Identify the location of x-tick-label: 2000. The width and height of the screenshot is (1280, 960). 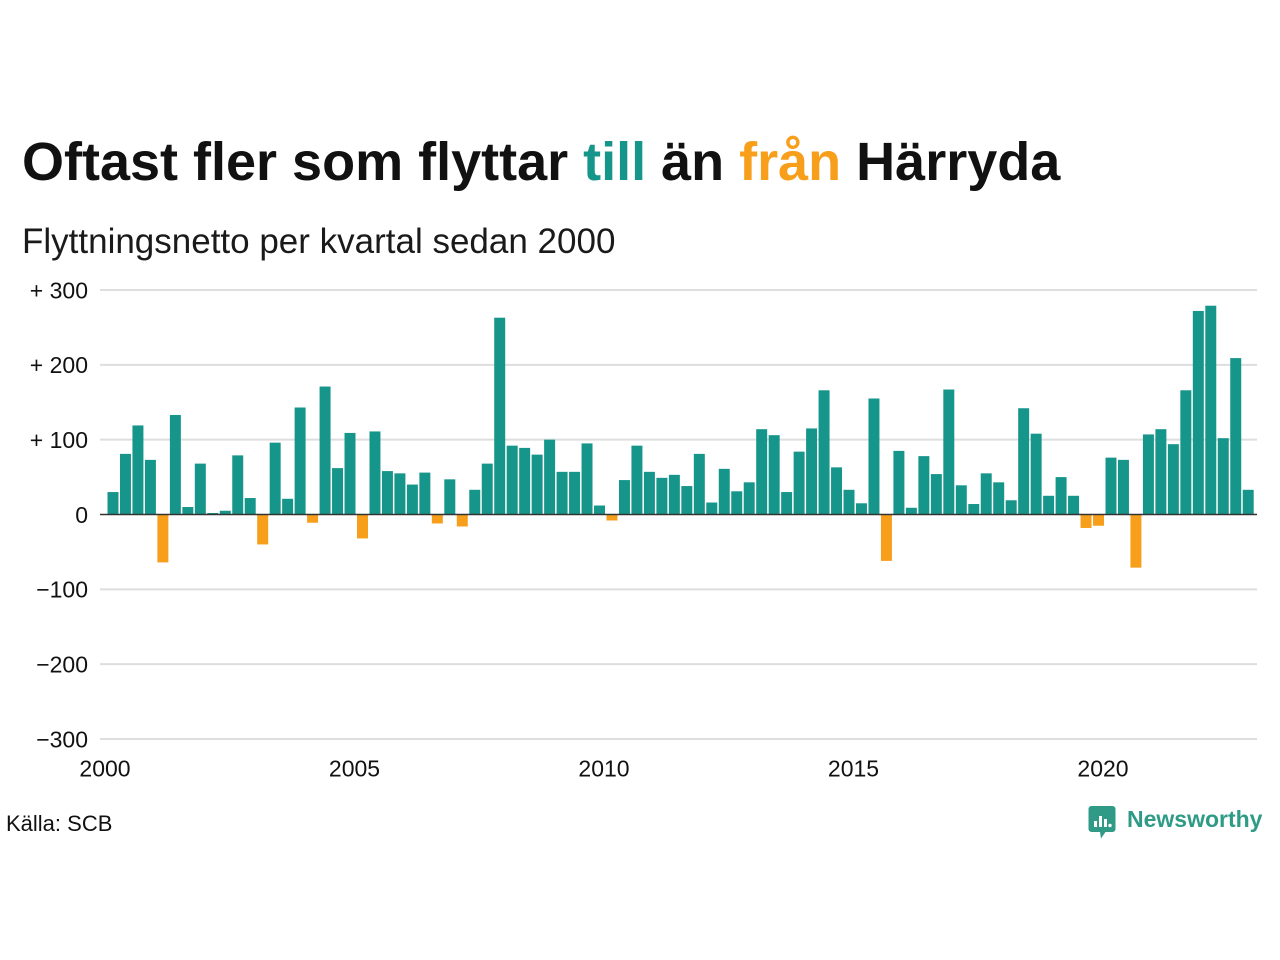
(104, 768).